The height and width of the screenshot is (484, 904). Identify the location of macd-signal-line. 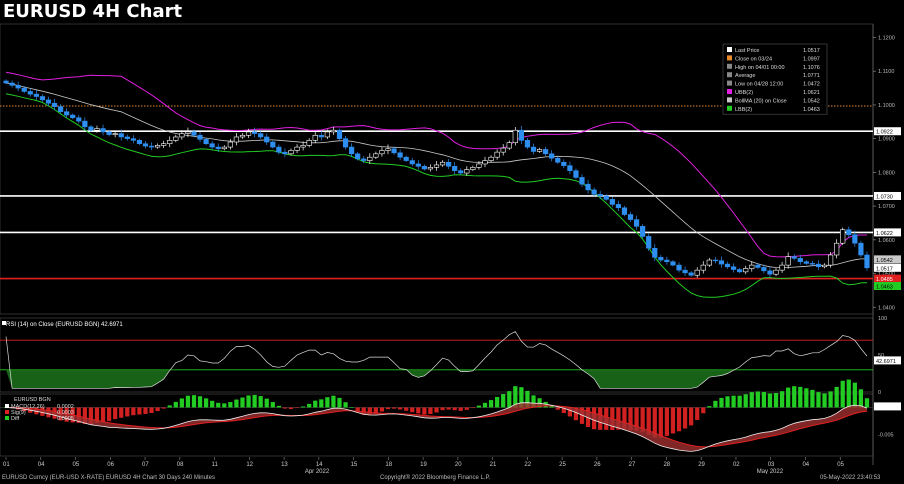
(437, 426).